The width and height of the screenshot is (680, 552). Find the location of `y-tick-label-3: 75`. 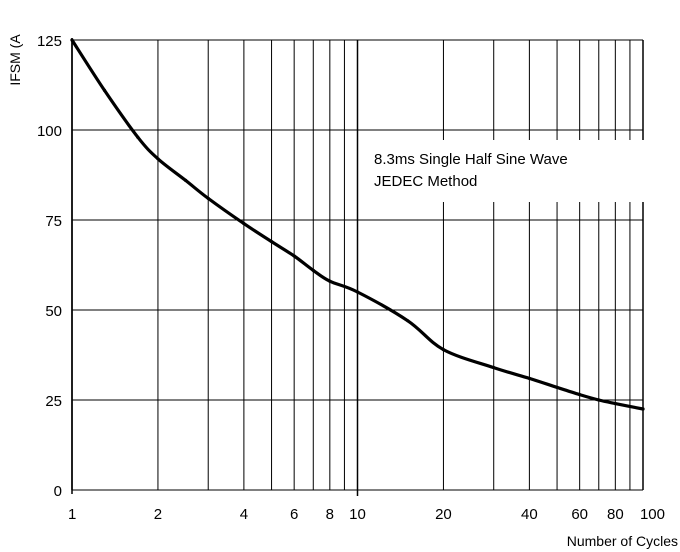

y-tick-label-3: 75 is located at coordinates (53, 221).